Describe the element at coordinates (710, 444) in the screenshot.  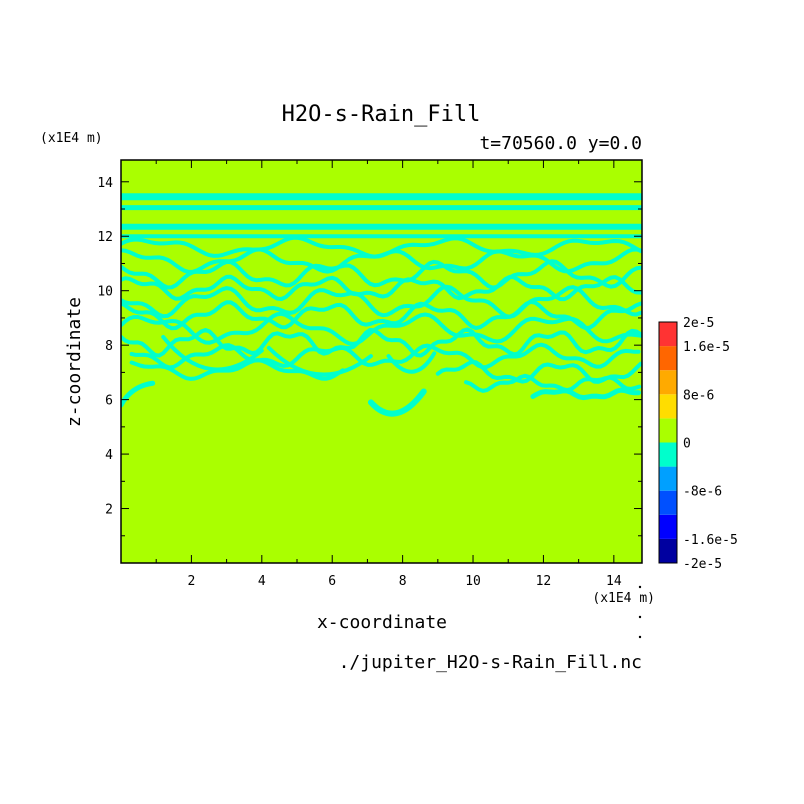
I see `colorbar-tick-labels: 2e-5 1.6e-5 8e-6 0 -8e-6 -1.6e-5 -2e-5` at that location.